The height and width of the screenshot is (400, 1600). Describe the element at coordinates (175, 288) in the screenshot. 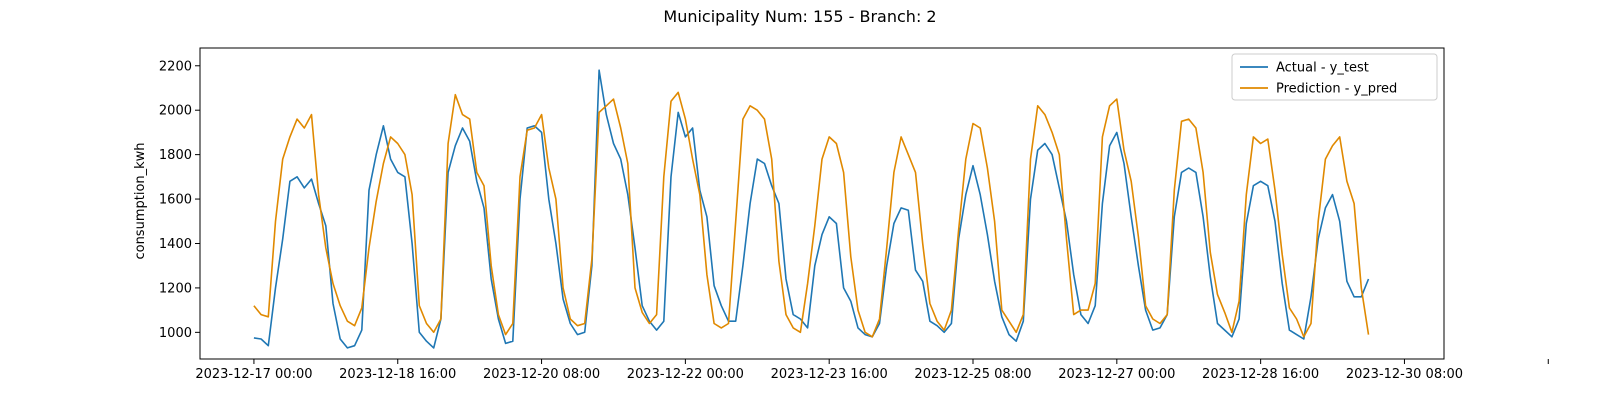

I see `y-tick-label: 1200` at that location.